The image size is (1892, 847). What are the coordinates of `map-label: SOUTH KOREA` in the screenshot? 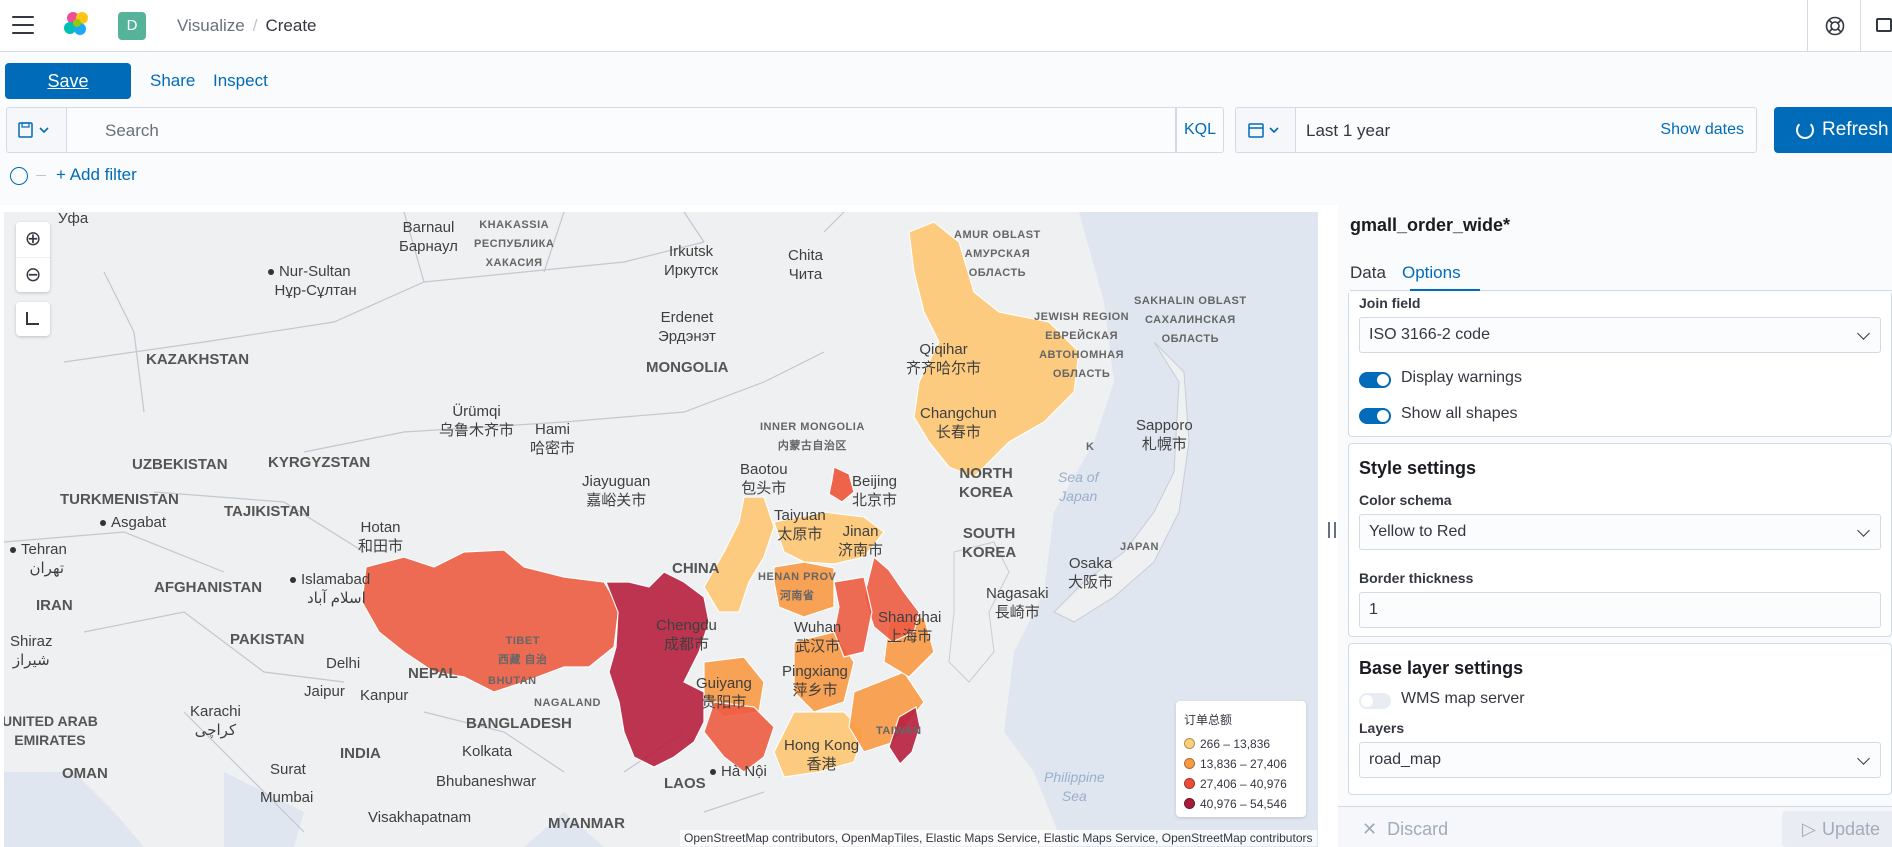 It's located at (989, 543).